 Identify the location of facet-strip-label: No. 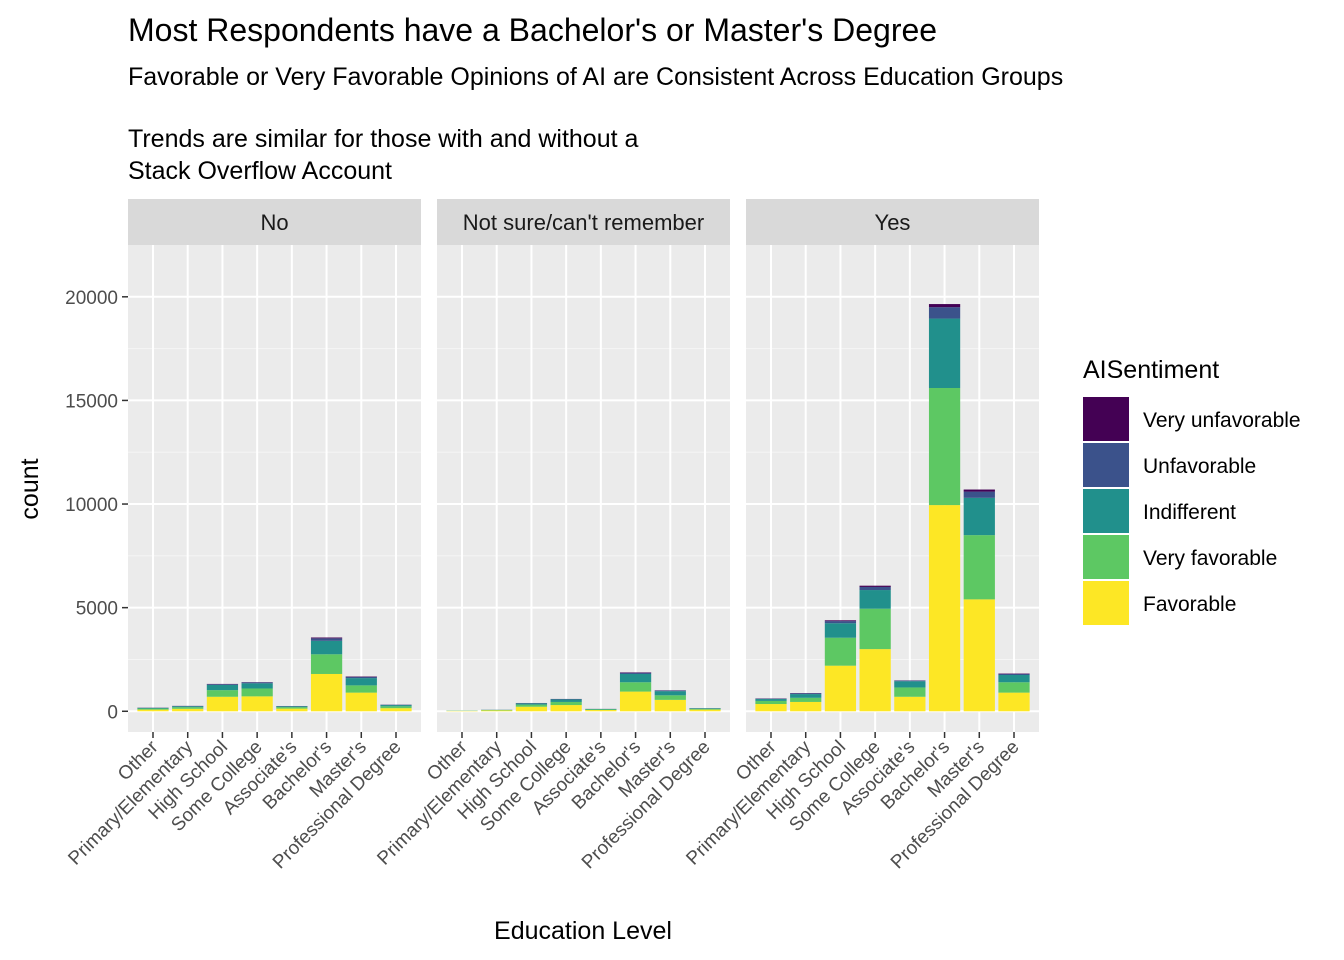
(274, 222).